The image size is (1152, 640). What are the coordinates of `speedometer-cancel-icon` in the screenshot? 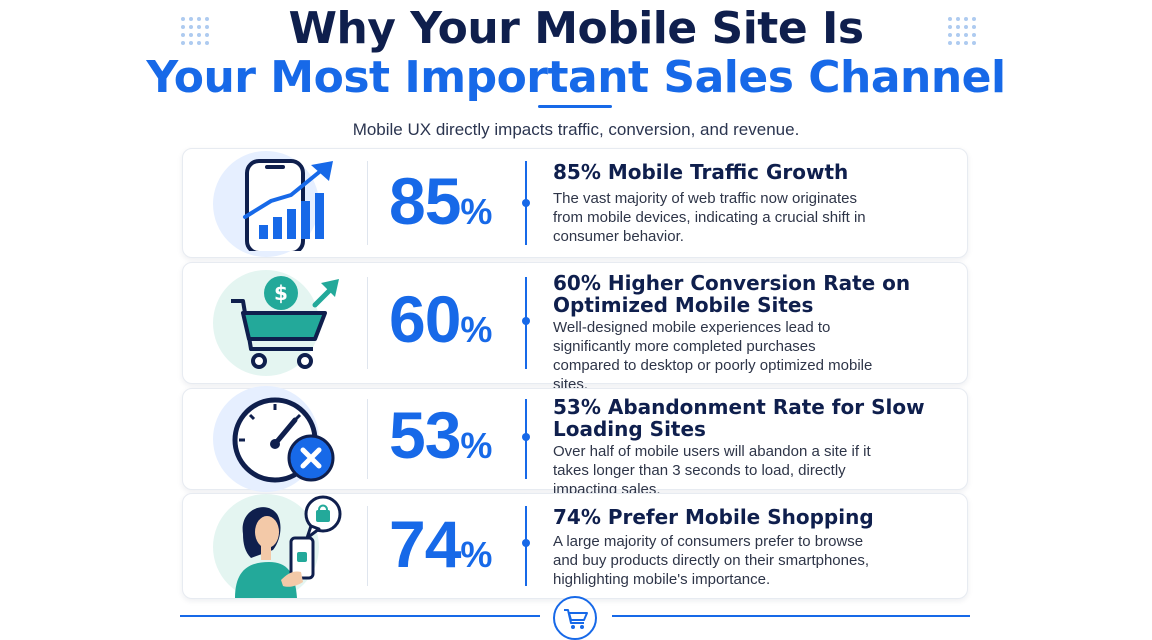 It's located at (283, 440).